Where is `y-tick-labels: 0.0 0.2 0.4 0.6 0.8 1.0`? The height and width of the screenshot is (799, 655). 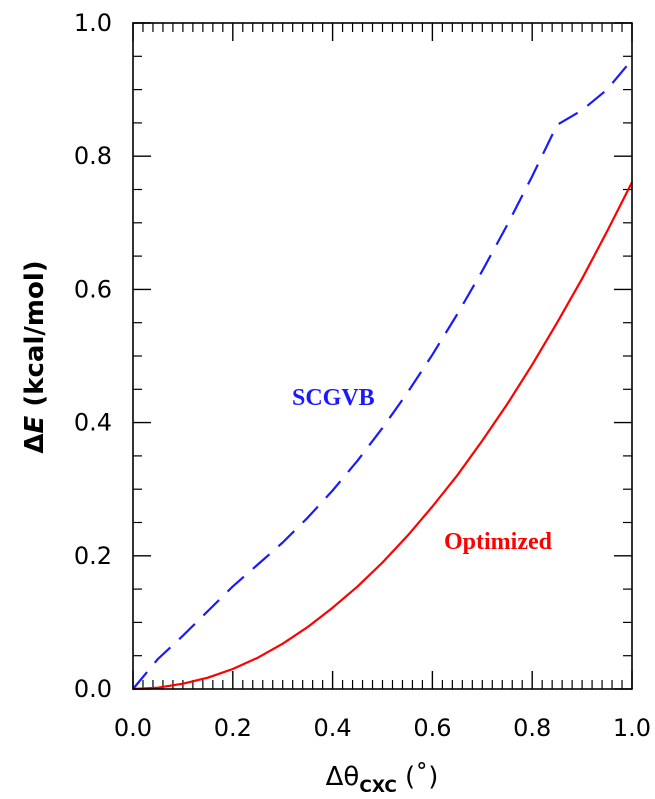
y-tick-labels: 0.0 0.2 0.4 0.6 0.8 1.0 is located at coordinates (93, 356).